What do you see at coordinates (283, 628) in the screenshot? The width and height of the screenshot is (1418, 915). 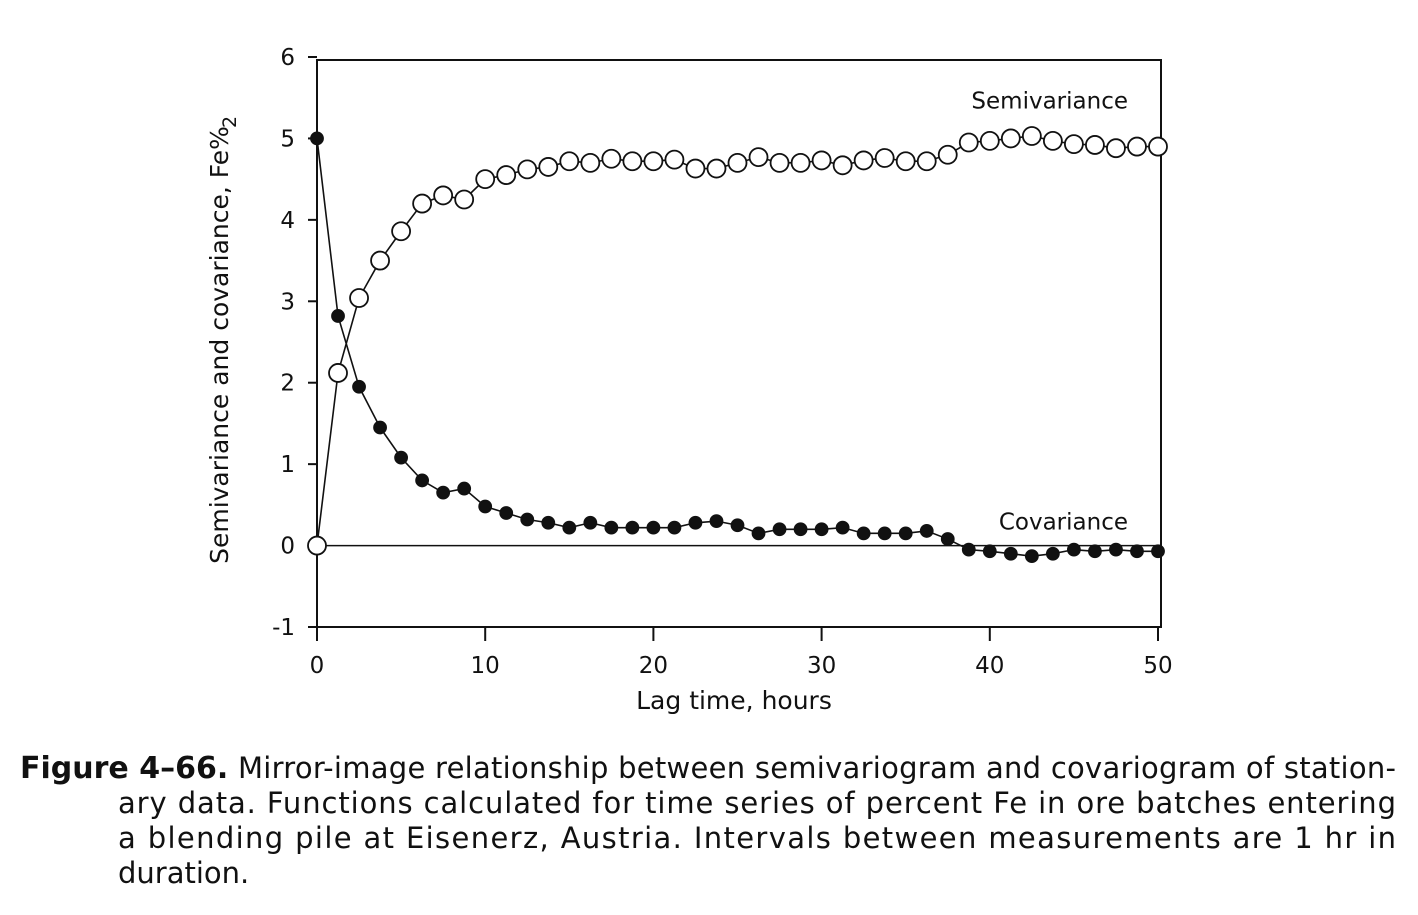 I see `y-tick-label: -1` at bounding box center [283, 628].